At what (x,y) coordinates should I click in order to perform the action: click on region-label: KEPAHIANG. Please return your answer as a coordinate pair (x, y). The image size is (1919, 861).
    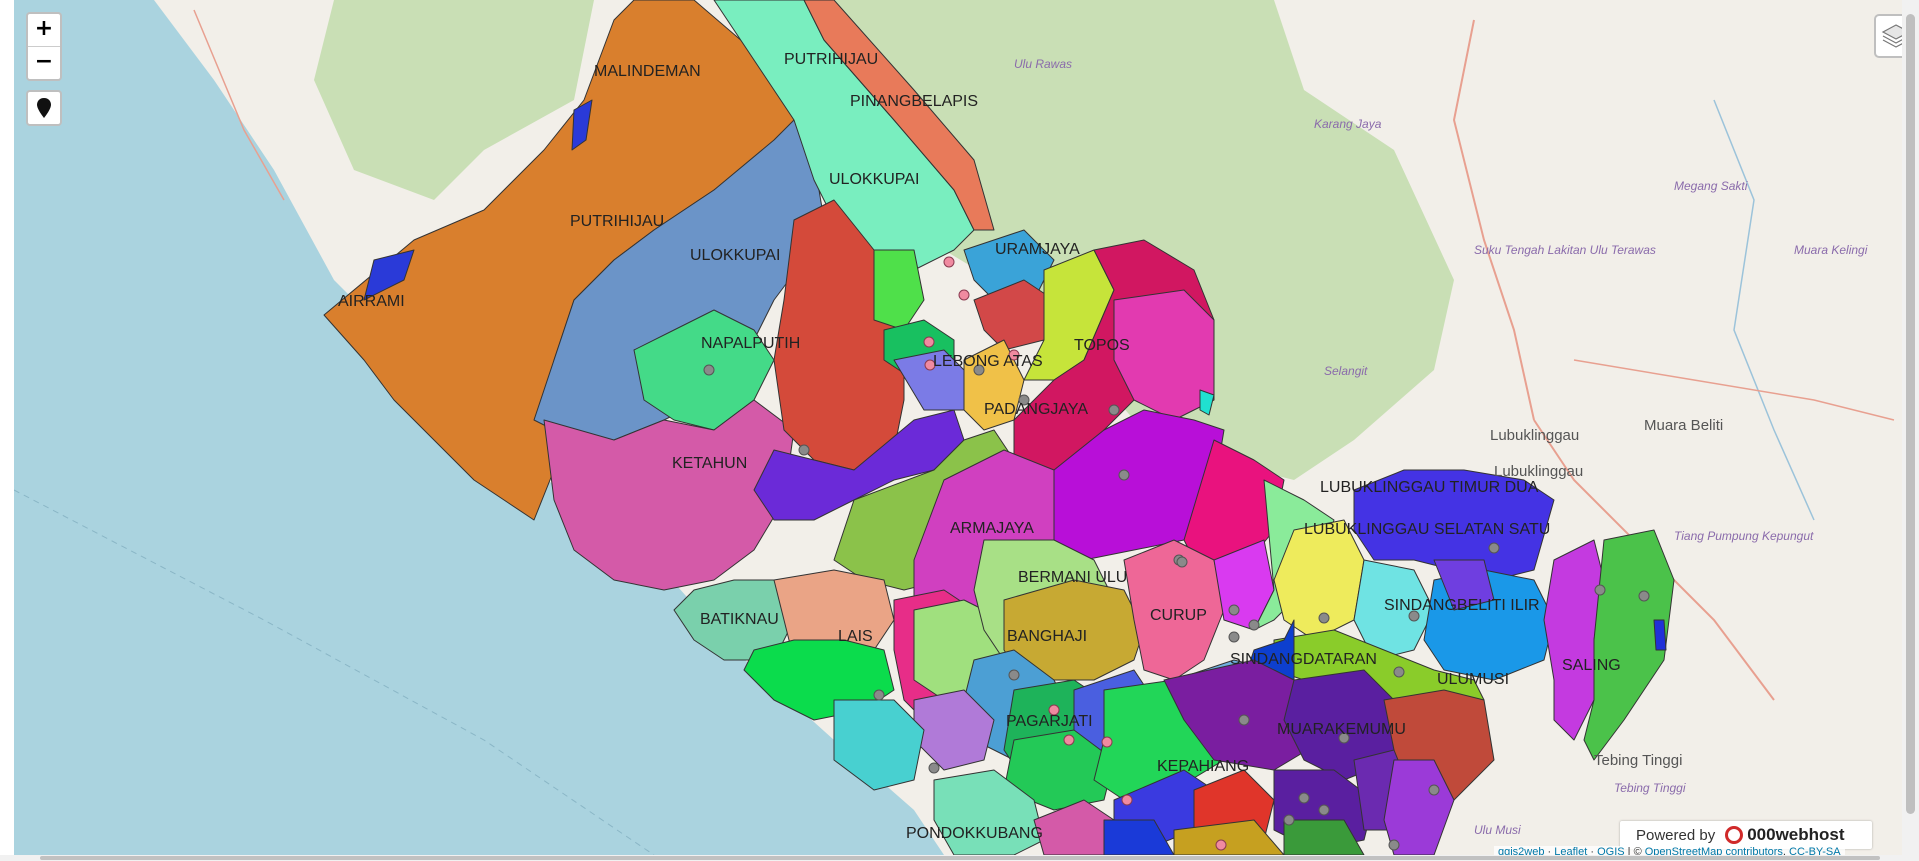
    Looking at the image, I should click on (1203, 766).